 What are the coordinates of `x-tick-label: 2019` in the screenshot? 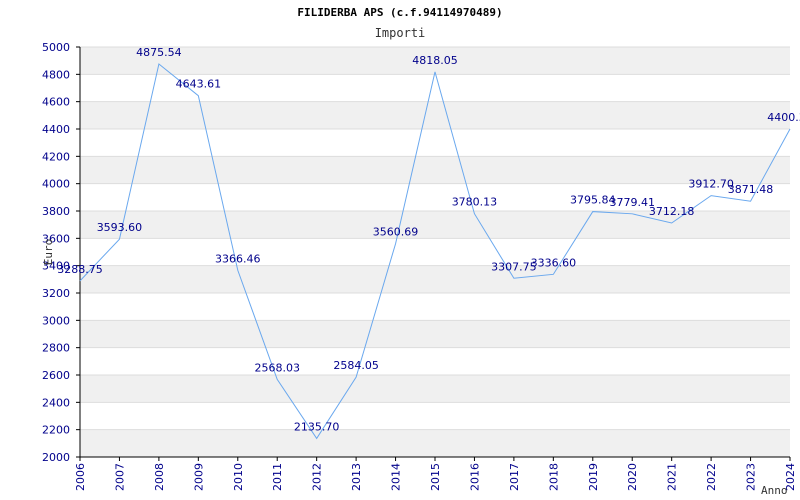 It's located at (593, 477).